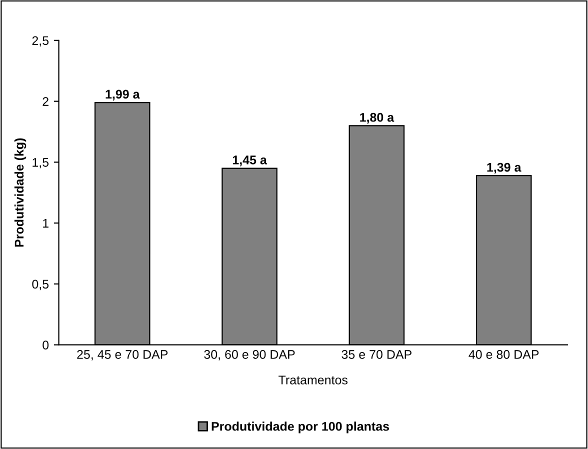  Describe the element at coordinates (504, 168) in the screenshot. I see `data-label: 1,39 a` at that location.